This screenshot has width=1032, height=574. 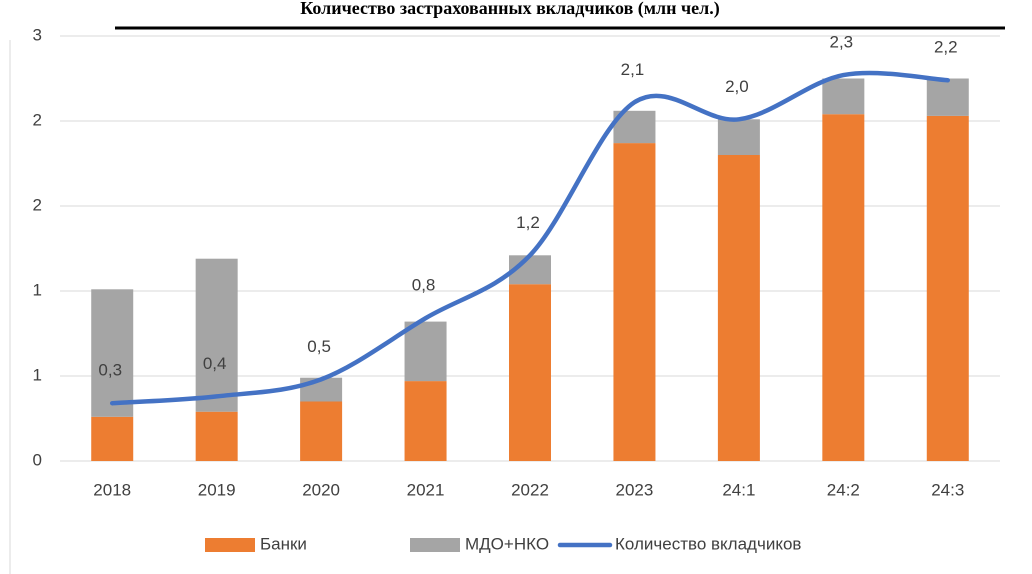 I want to click on x-tick-label: 2021, so click(x=426, y=489).